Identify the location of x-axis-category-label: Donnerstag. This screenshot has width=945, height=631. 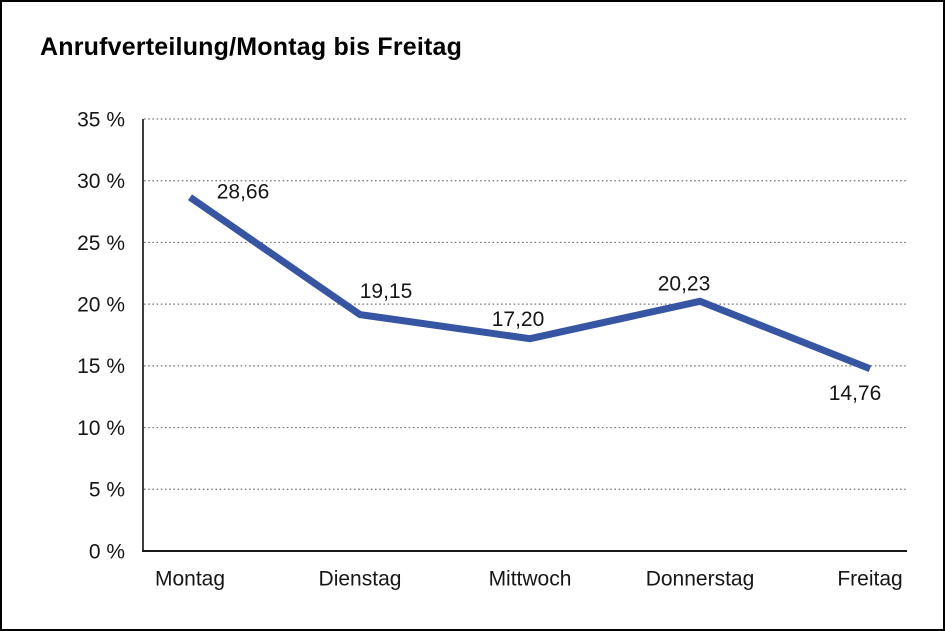
(700, 578).